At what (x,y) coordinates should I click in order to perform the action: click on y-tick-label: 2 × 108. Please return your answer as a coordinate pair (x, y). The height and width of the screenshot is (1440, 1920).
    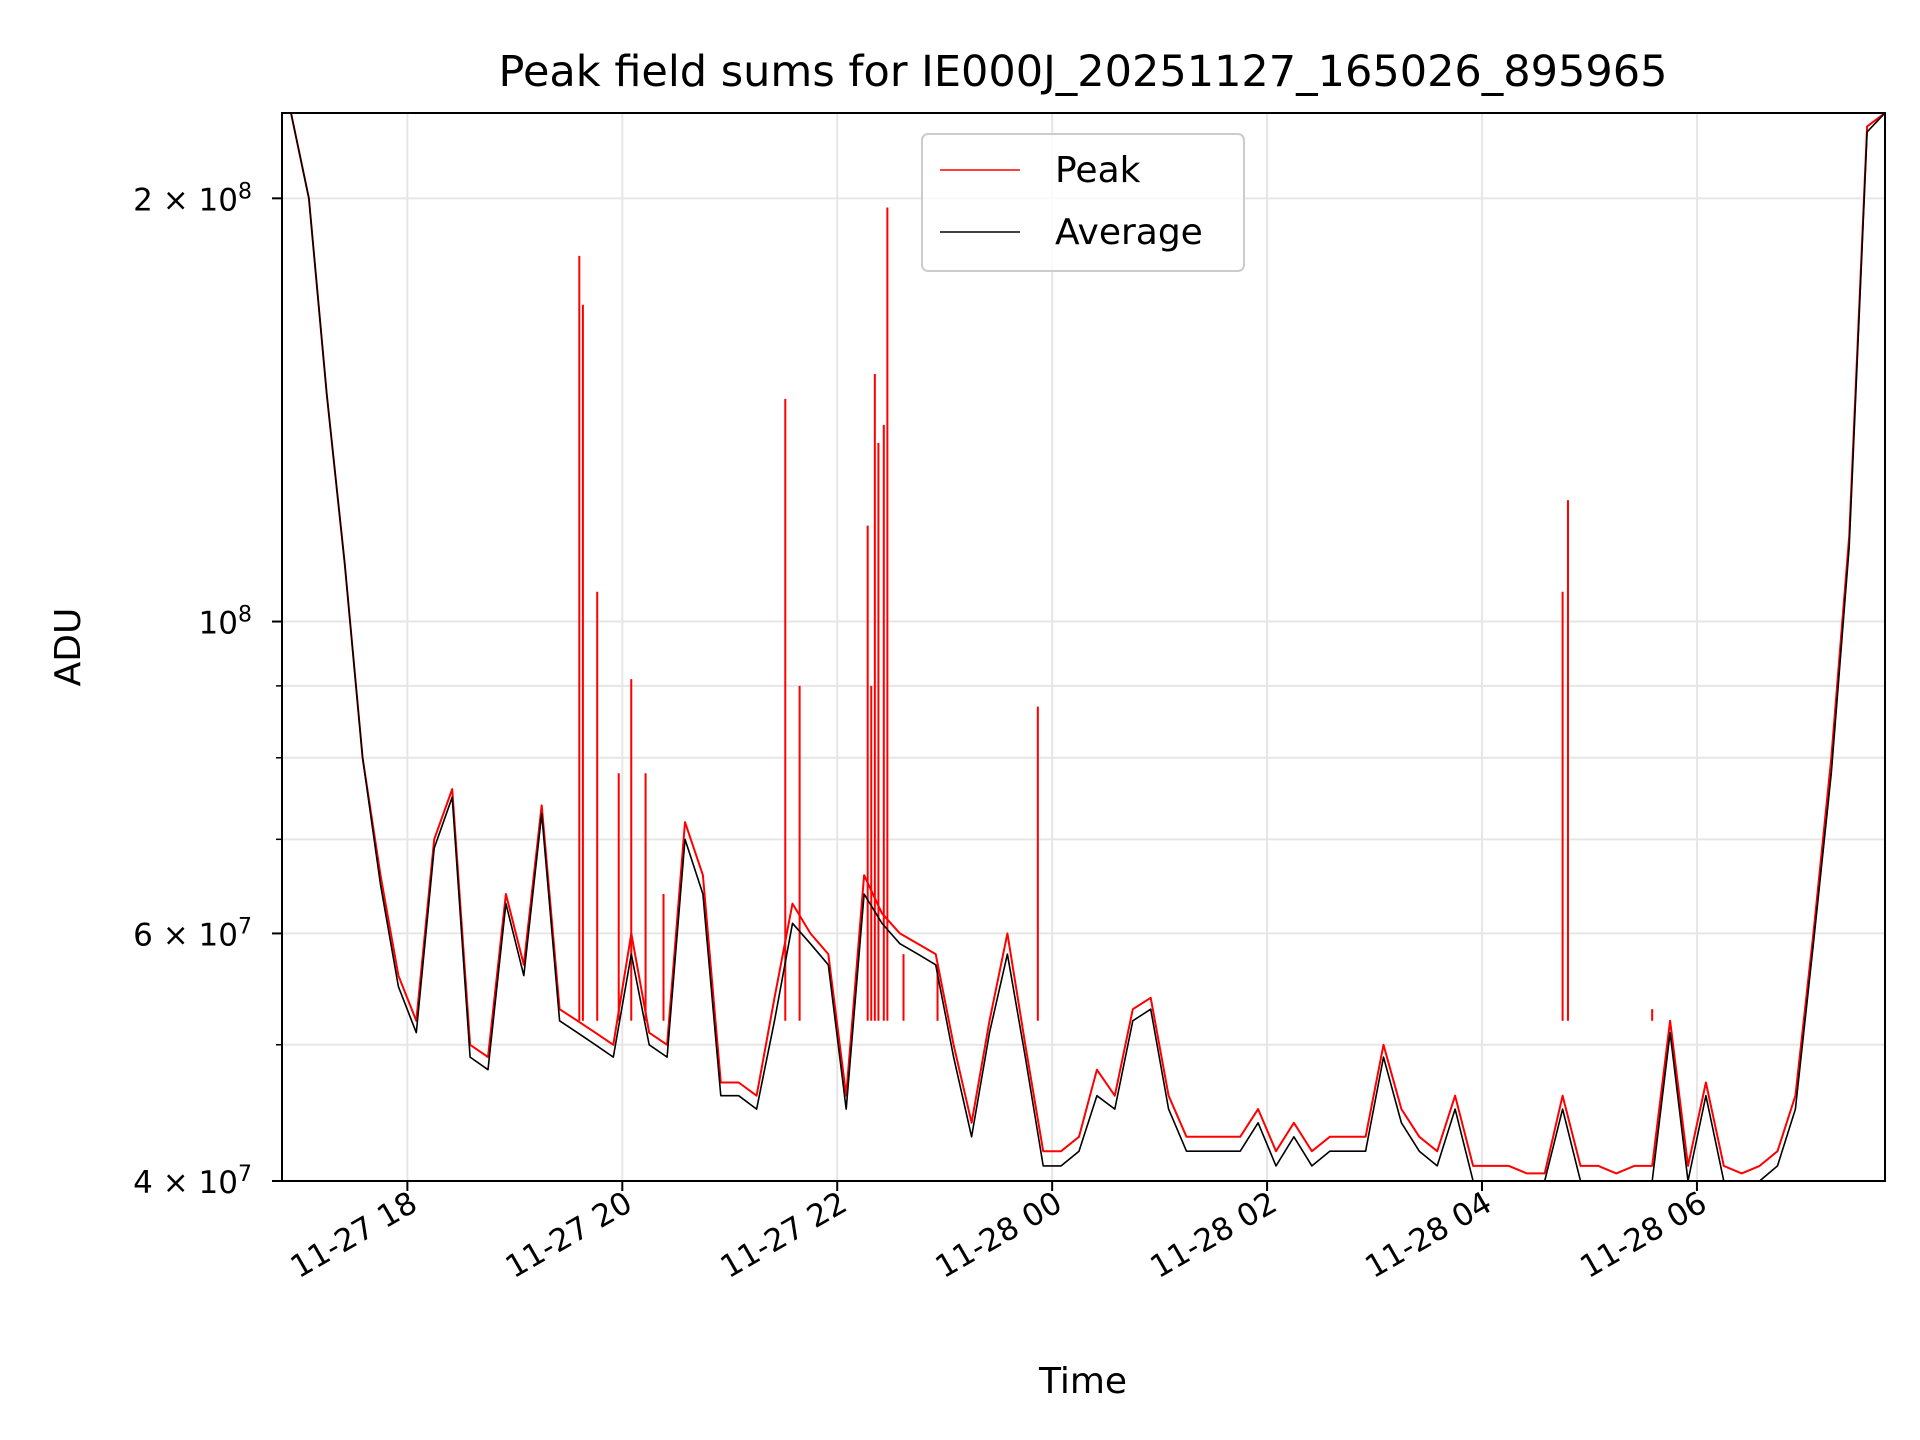
    Looking at the image, I should click on (192, 199).